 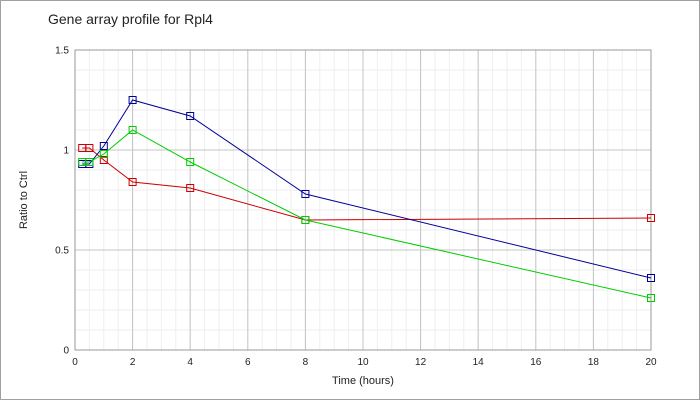 I want to click on x-tick-label: 18, so click(x=594, y=362).